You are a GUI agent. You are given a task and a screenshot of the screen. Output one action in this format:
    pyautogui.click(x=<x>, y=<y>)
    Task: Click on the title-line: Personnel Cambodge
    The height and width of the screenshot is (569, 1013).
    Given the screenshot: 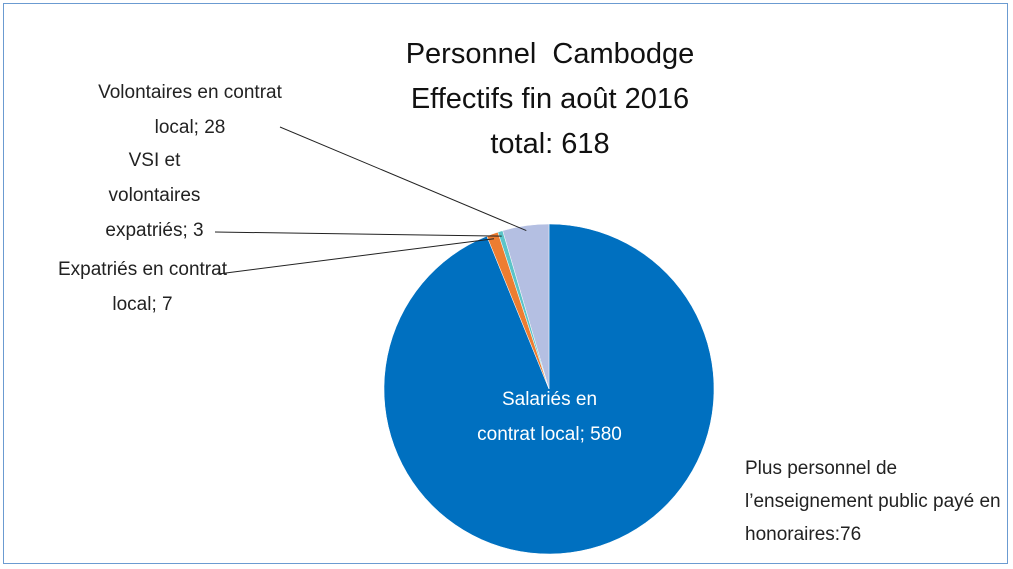 What is the action you would take?
    pyautogui.click(x=550, y=54)
    